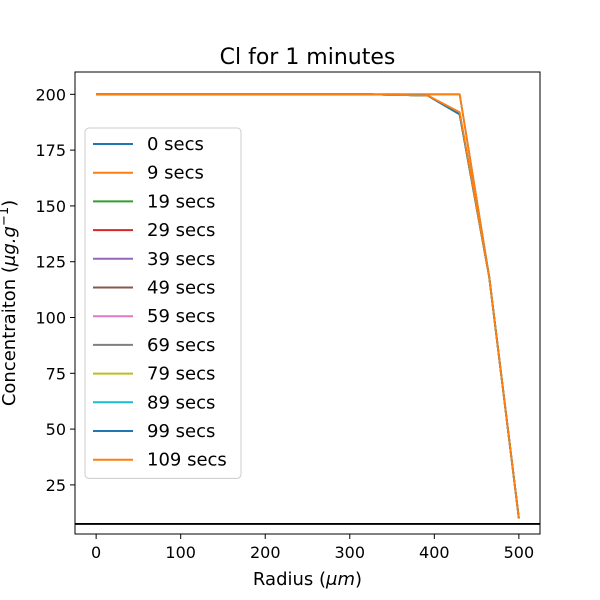 This screenshot has width=600, height=600. What do you see at coordinates (519, 552) in the screenshot?
I see `x-tick-label-5: 500` at bounding box center [519, 552].